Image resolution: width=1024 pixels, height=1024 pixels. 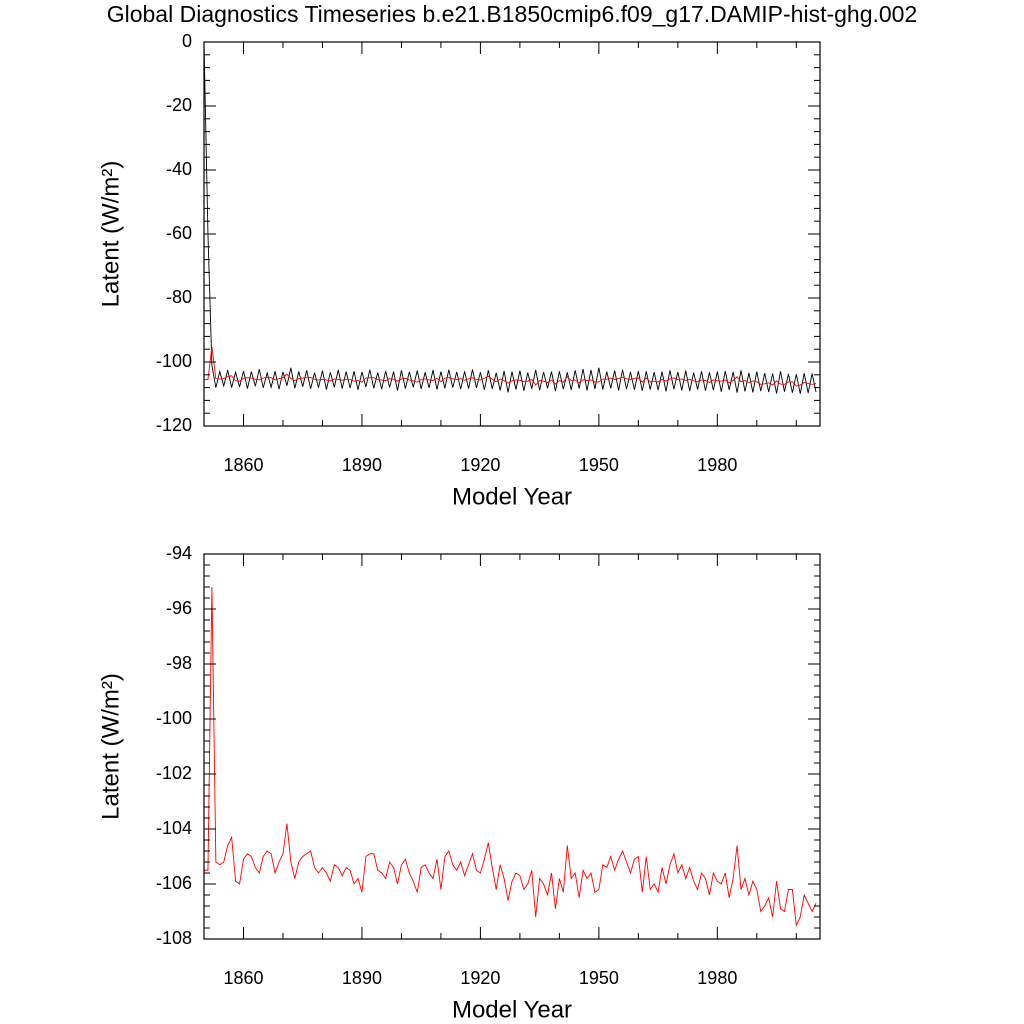 I want to click on y-tick-label: -104, so click(x=174, y=828).